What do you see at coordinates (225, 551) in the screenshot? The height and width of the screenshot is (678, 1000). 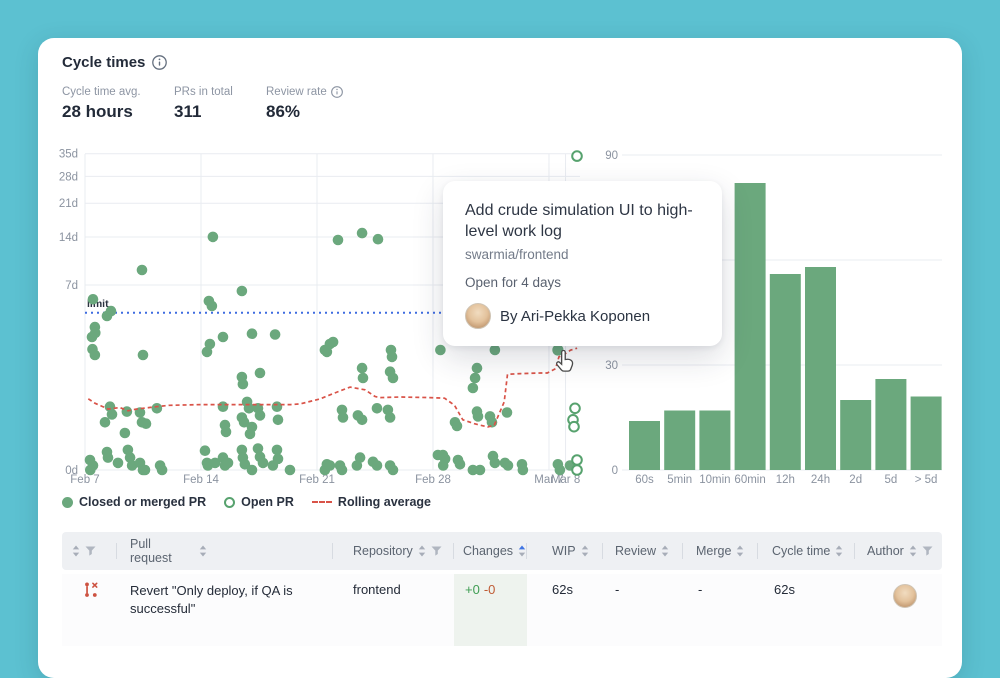 I see `header-cell-pull-request: Pull request` at bounding box center [225, 551].